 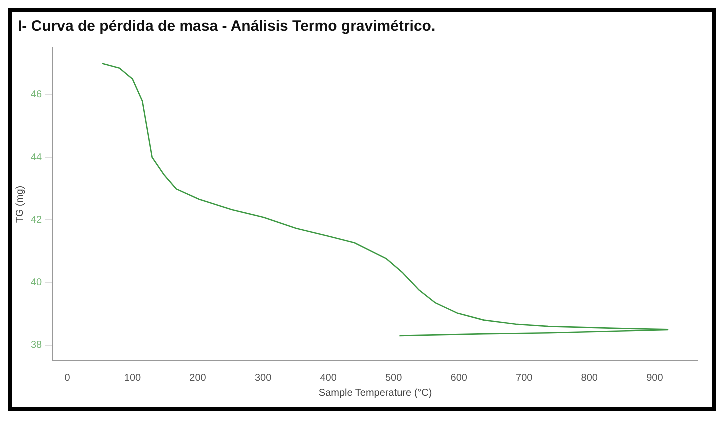 I want to click on x-tick-label: 100, so click(x=133, y=378).